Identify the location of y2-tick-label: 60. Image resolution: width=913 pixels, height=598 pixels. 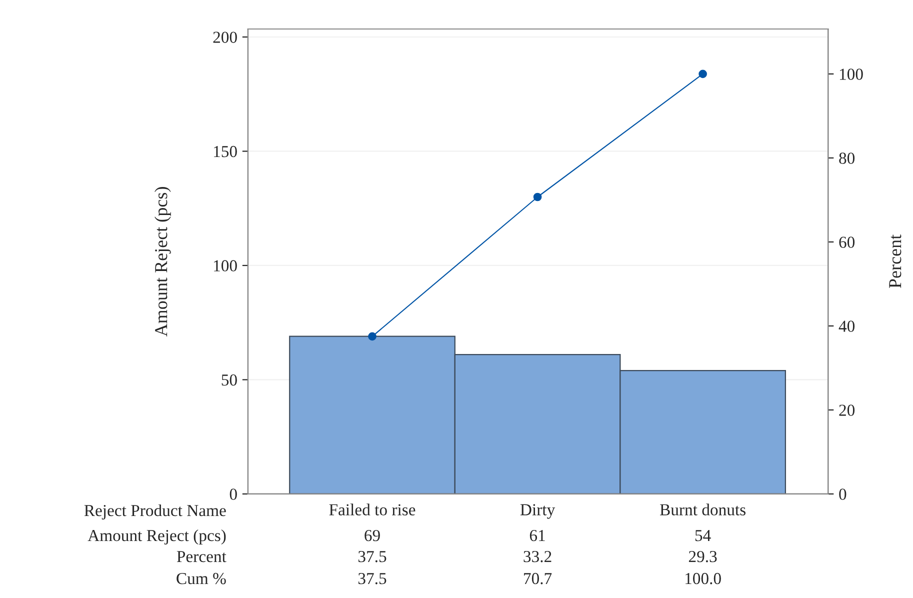
(847, 242).